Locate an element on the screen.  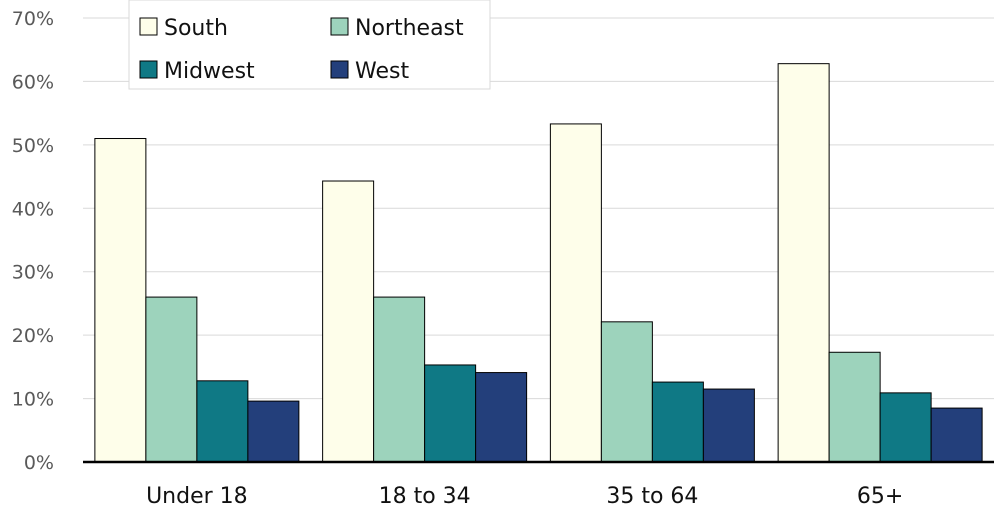
legend-label-midwest: Midwest is located at coordinates (209, 71).